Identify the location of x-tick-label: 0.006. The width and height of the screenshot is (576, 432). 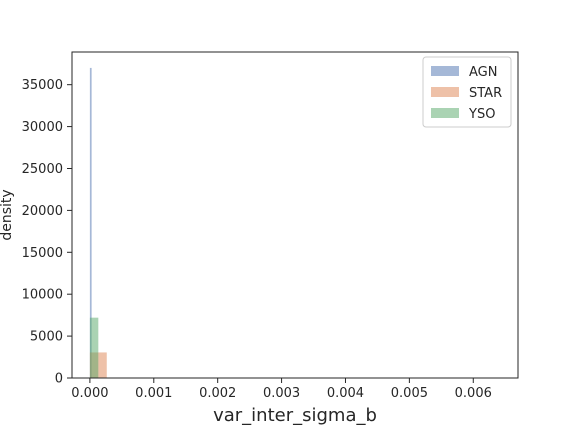
(473, 393).